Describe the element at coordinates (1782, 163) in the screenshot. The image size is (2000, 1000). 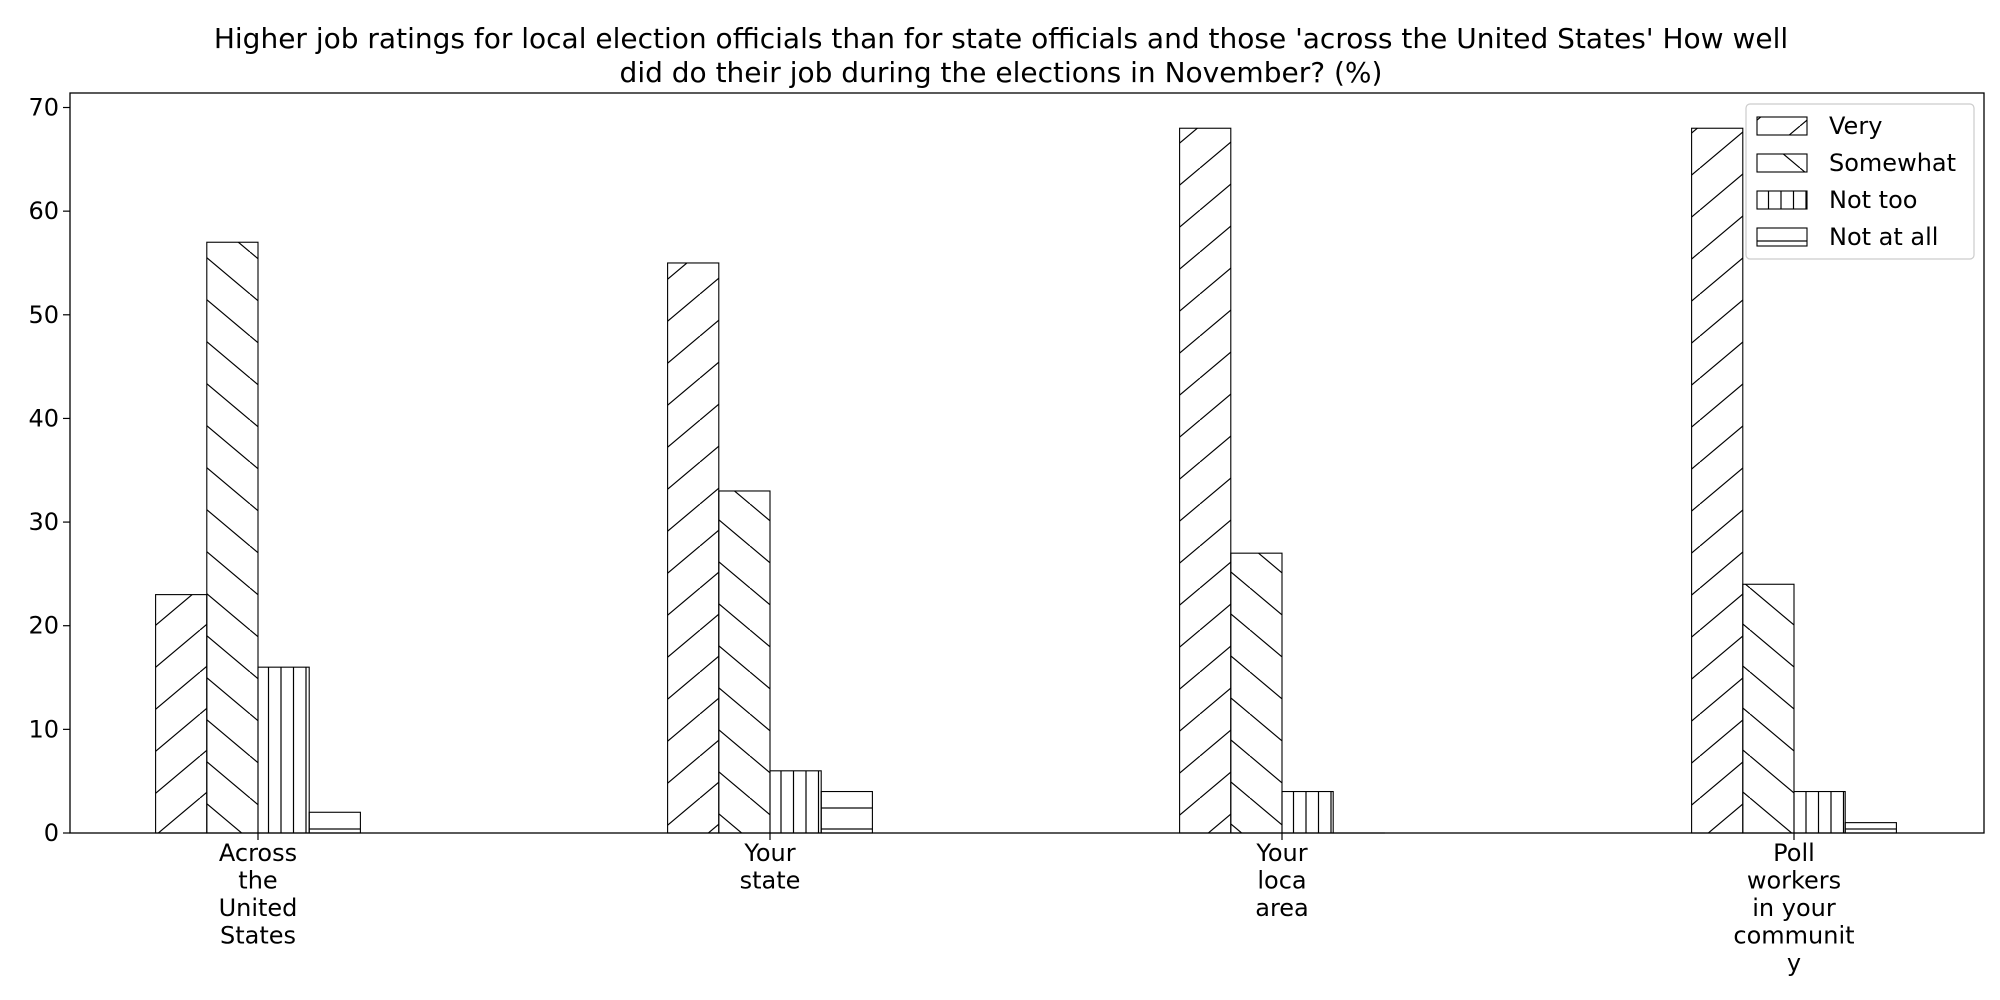
I see `legend-swatch-somewhat` at that location.